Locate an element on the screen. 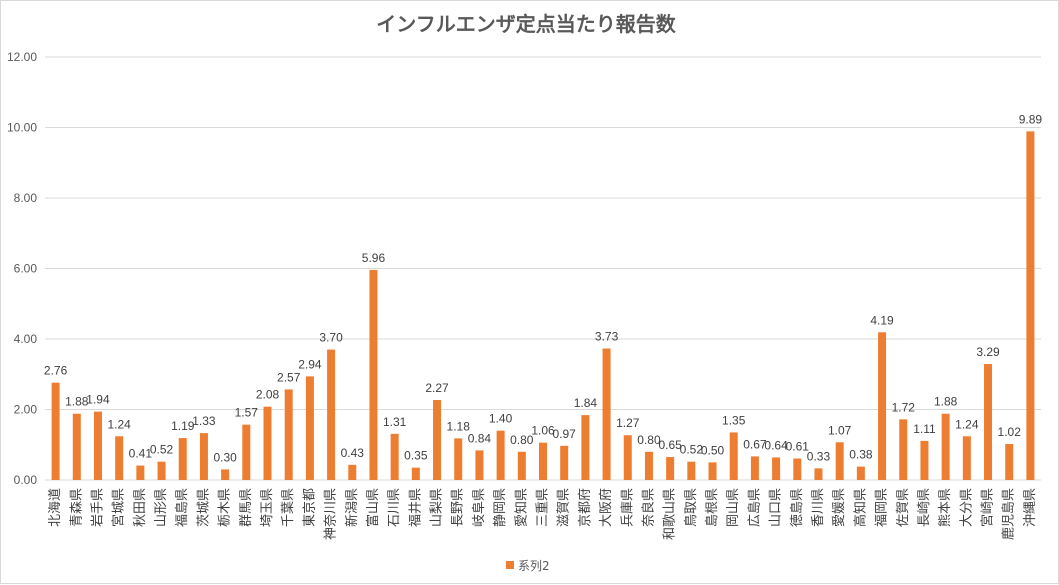 This screenshot has width=1059, height=585. data-label: 1.27 is located at coordinates (628, 423).